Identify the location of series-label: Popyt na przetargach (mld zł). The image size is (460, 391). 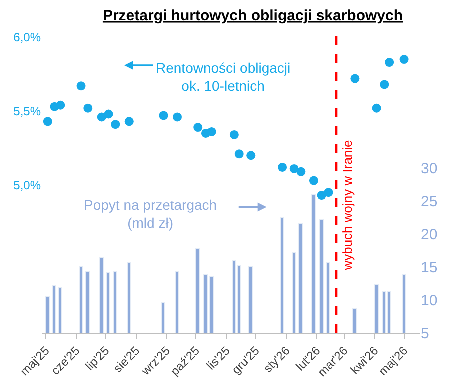
(151, 214).